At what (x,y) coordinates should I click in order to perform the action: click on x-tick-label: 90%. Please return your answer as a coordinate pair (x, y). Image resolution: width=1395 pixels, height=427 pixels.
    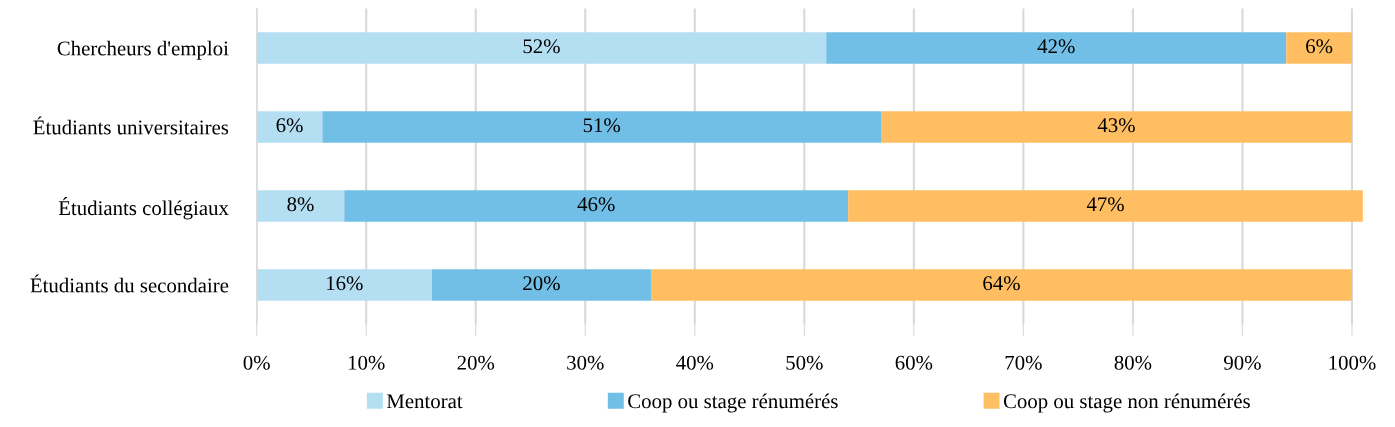
    Looking at the image, I should click on (1242, 362).